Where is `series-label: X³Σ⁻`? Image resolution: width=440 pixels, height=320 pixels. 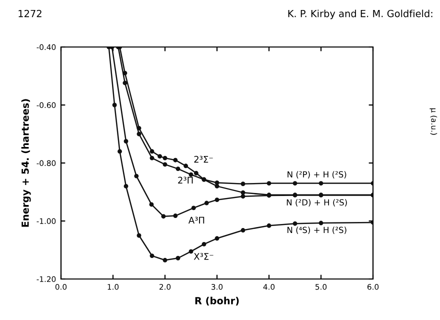 series-label: X³Σ⁻ is located at coordinates (204, 256).